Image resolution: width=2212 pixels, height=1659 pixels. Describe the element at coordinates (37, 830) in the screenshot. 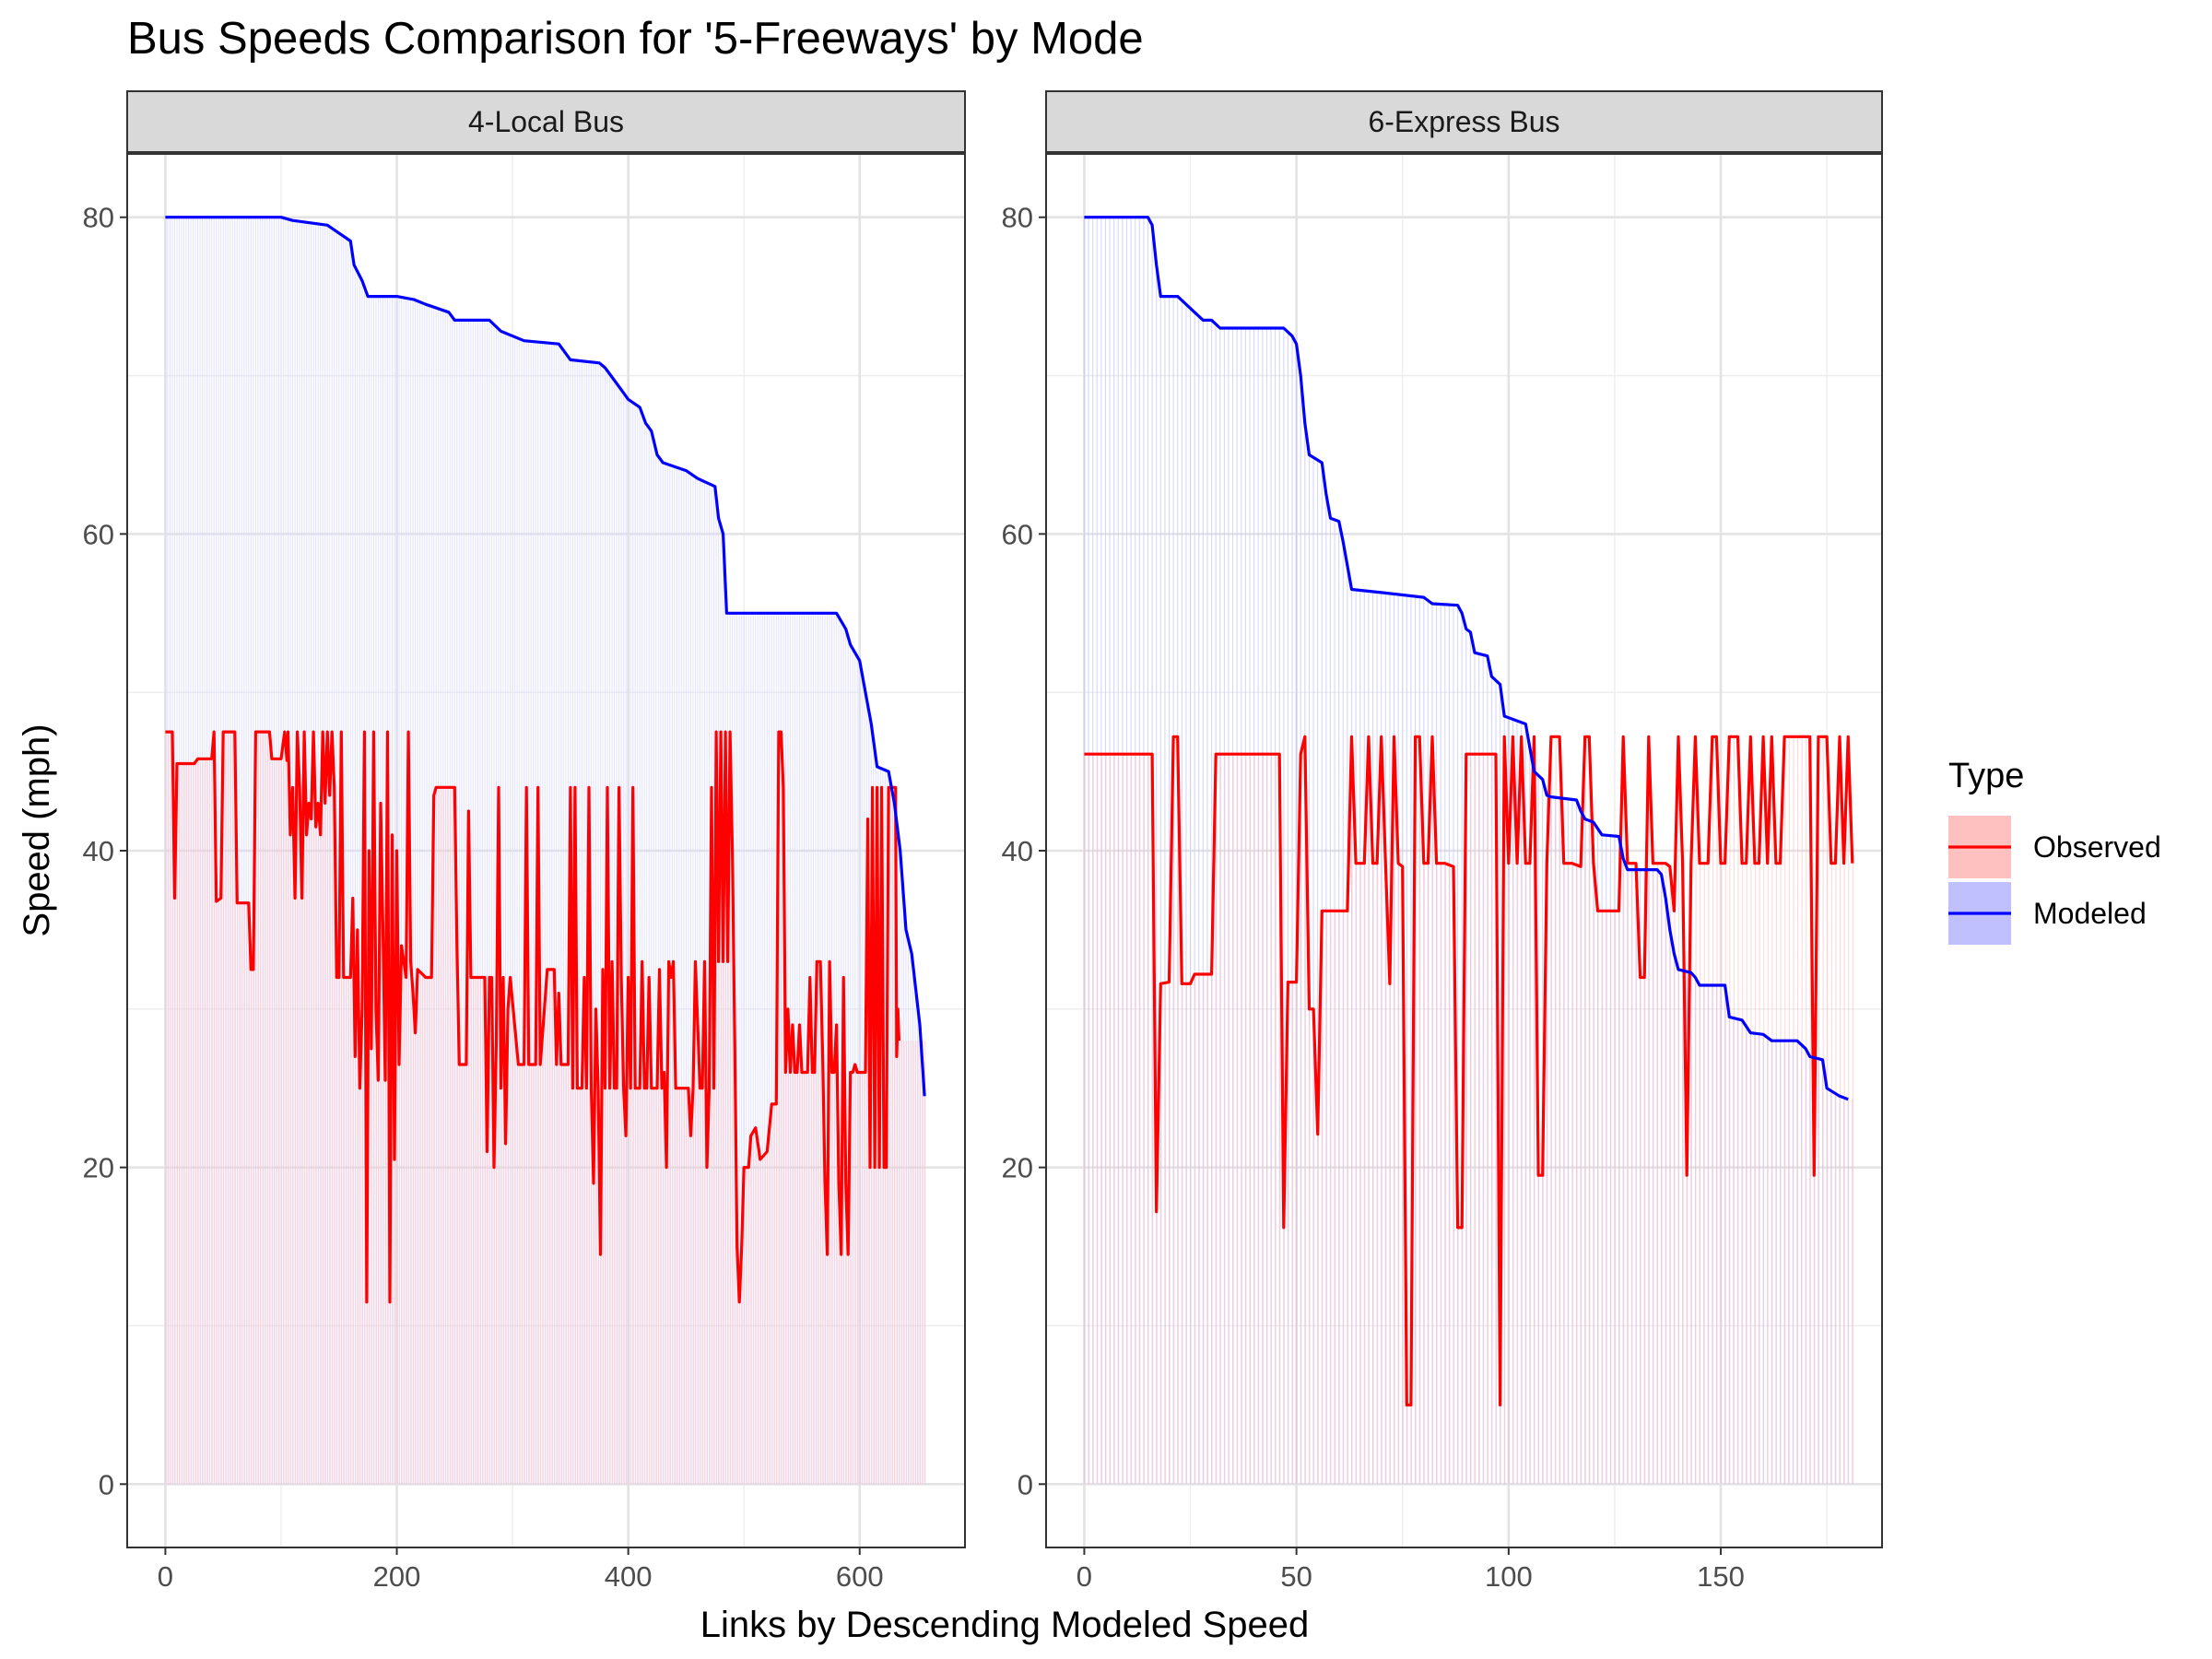

I see `y-axis-title: Speed (mph)` at that location.